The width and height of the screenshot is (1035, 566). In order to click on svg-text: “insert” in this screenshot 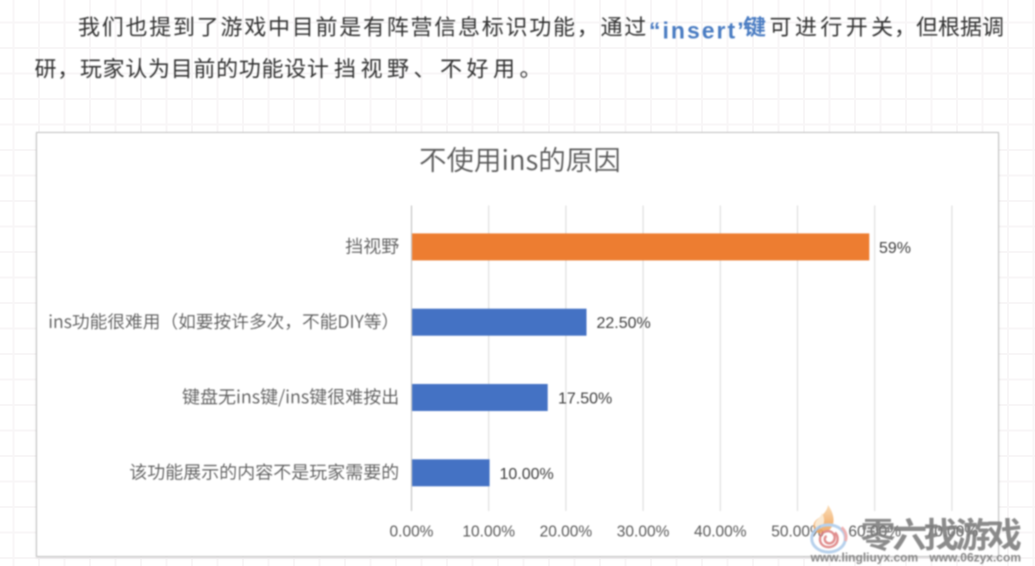, I will do `click(700, 31)`.